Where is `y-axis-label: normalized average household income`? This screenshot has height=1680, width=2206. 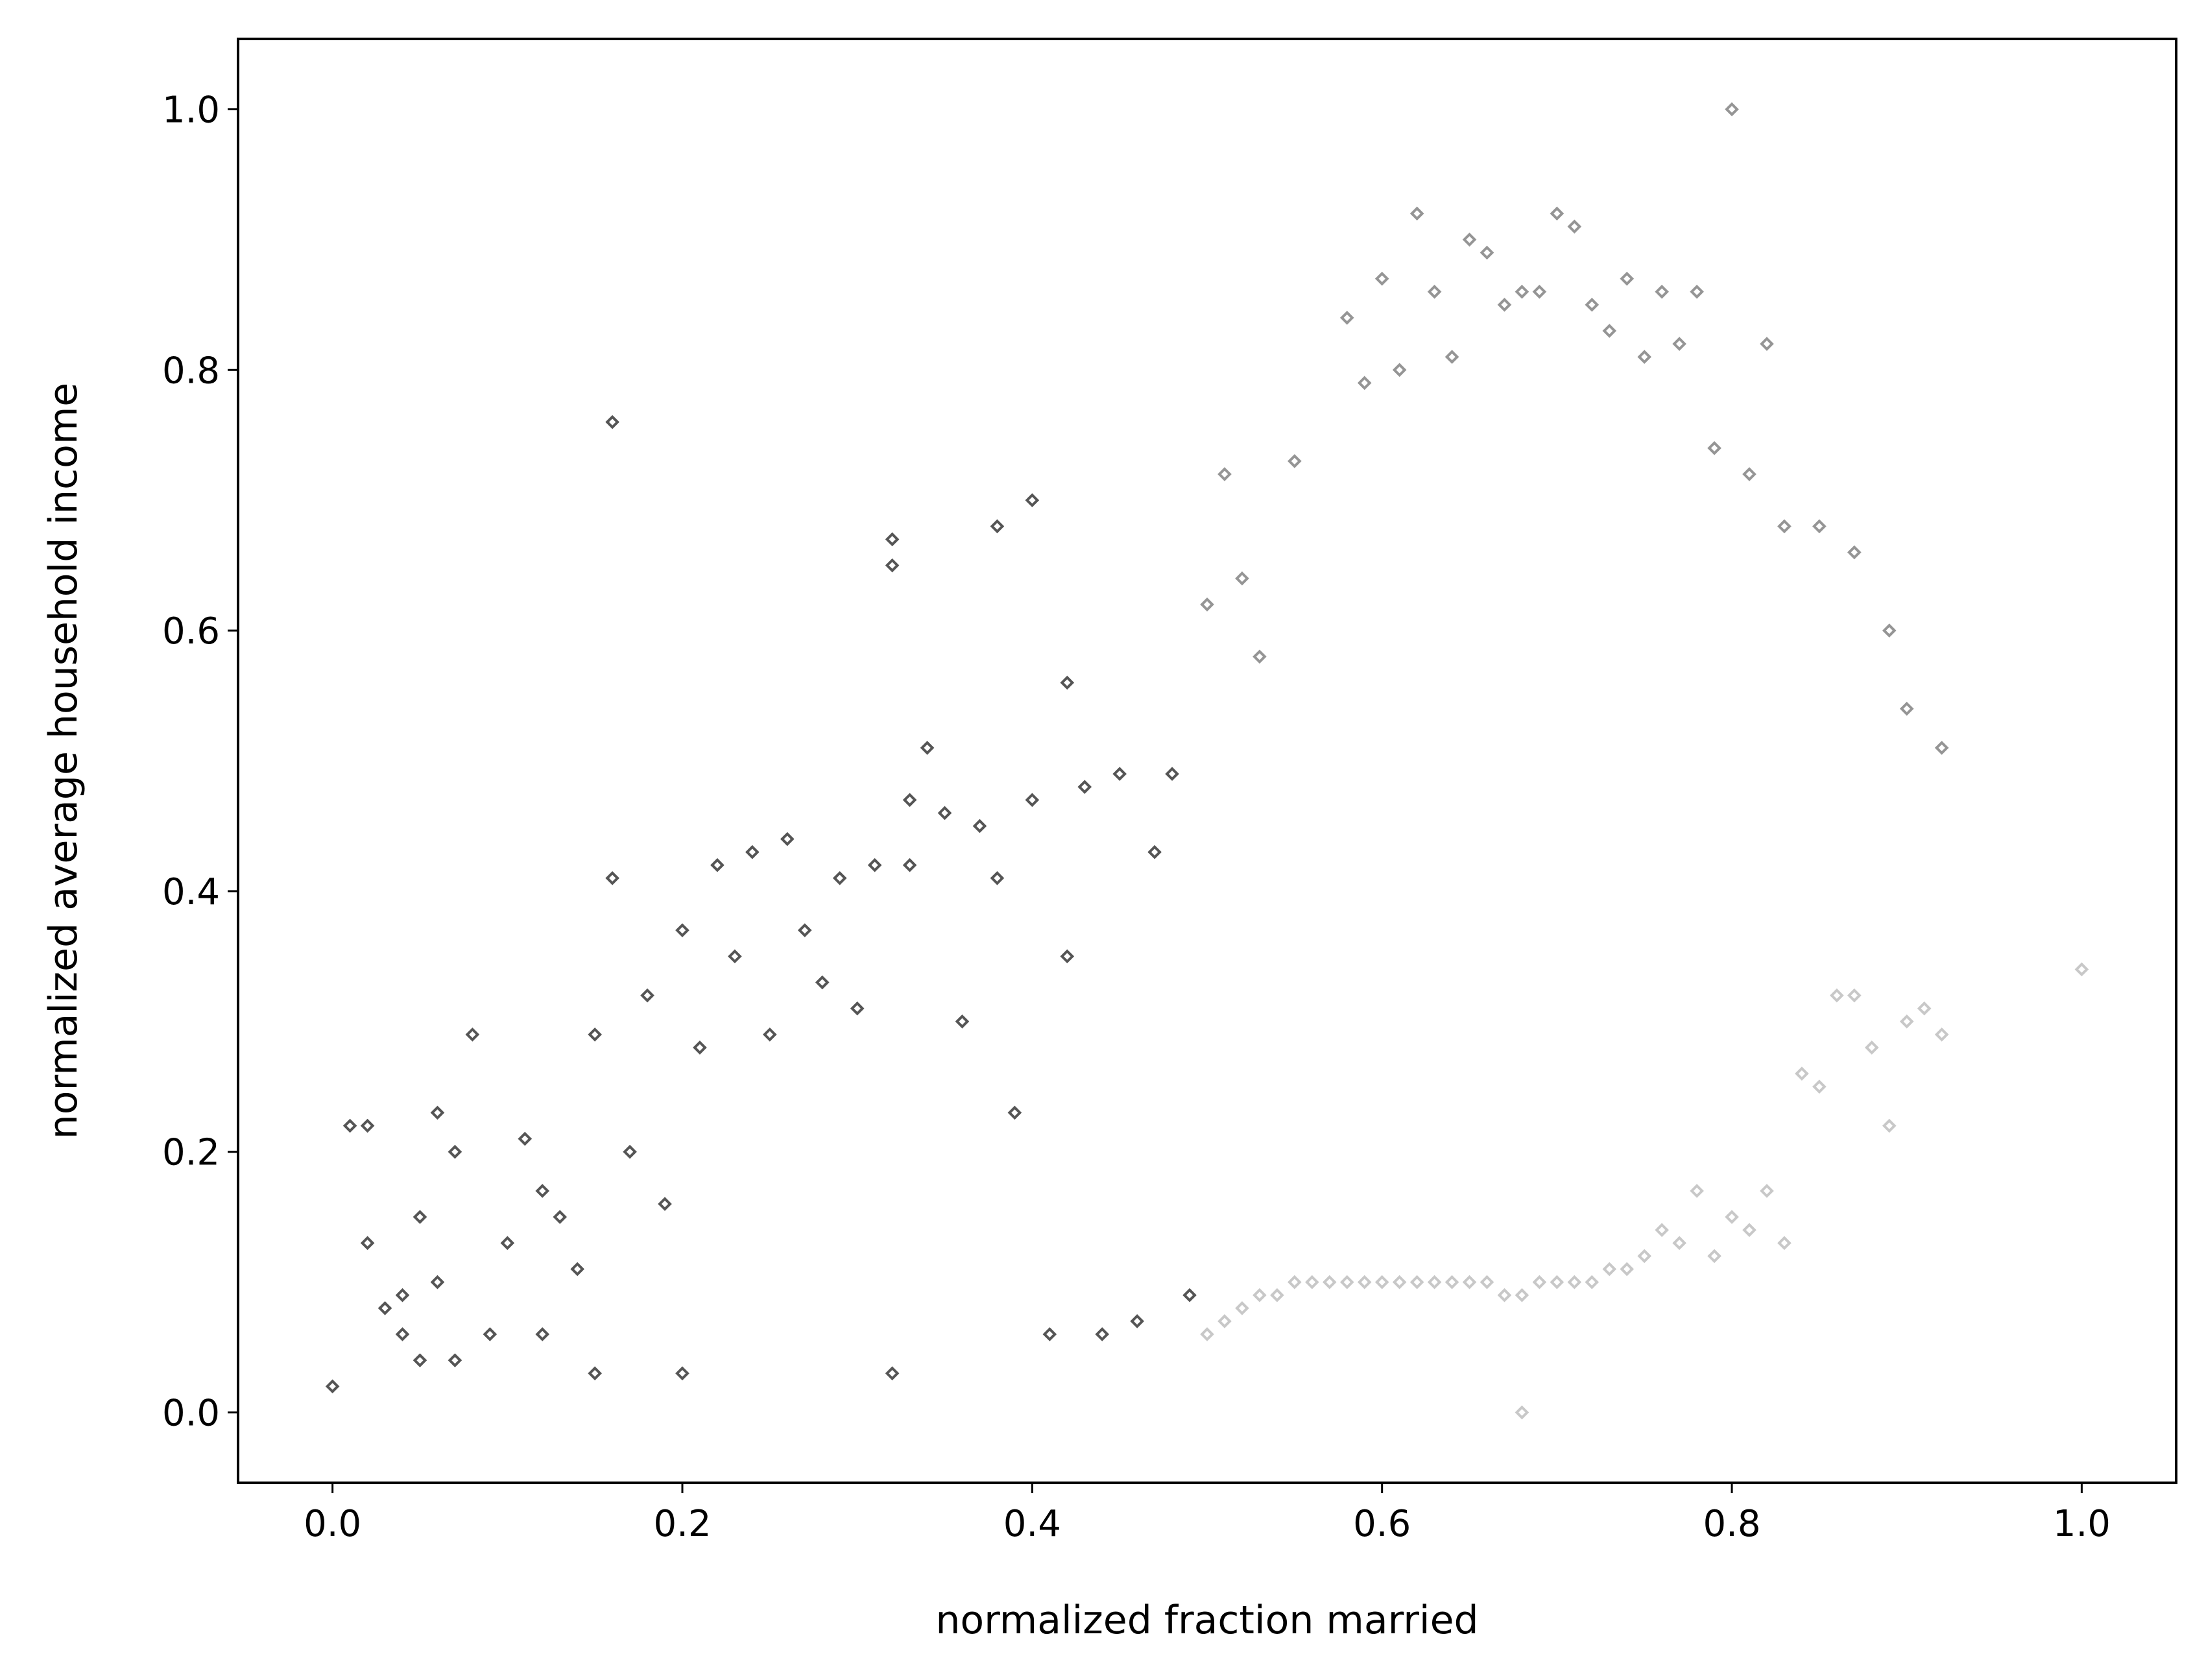
y-axis-label: normalized average household income is located at coordinates (63, 761).